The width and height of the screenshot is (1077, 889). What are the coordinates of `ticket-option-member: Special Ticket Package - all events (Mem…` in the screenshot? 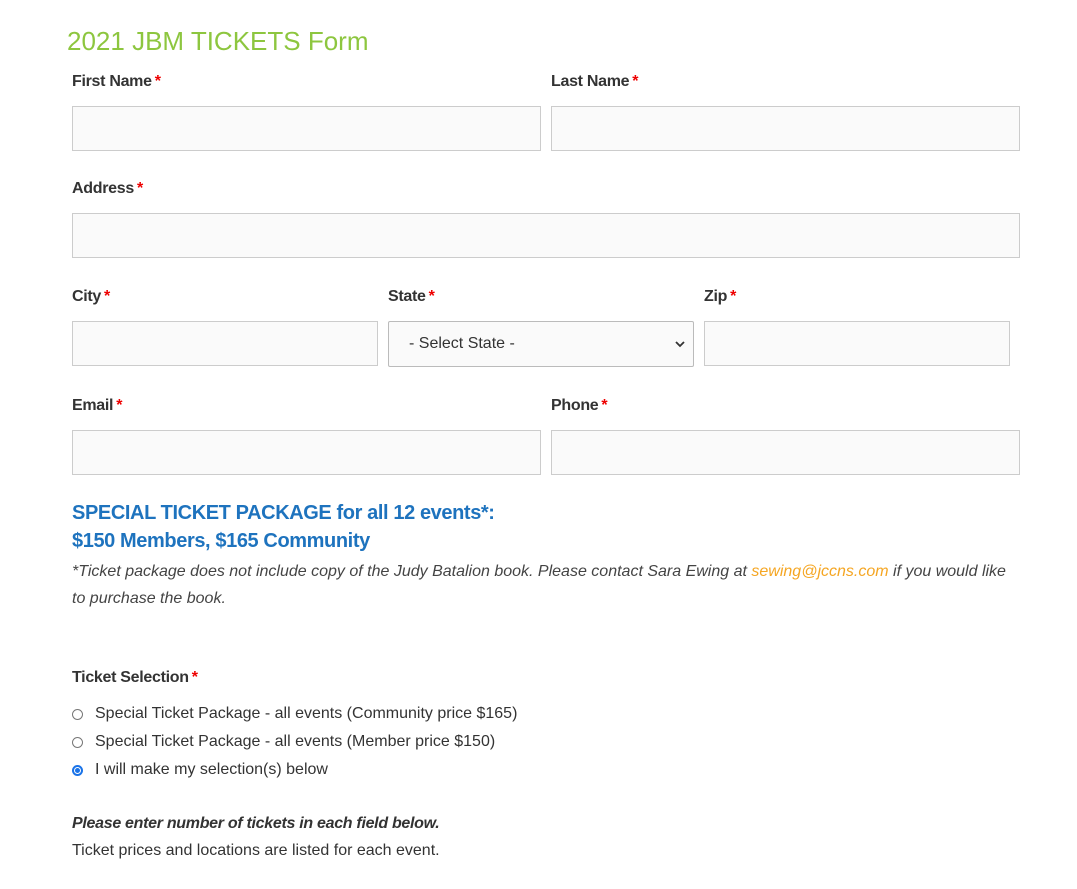 It's located at (283, 742).